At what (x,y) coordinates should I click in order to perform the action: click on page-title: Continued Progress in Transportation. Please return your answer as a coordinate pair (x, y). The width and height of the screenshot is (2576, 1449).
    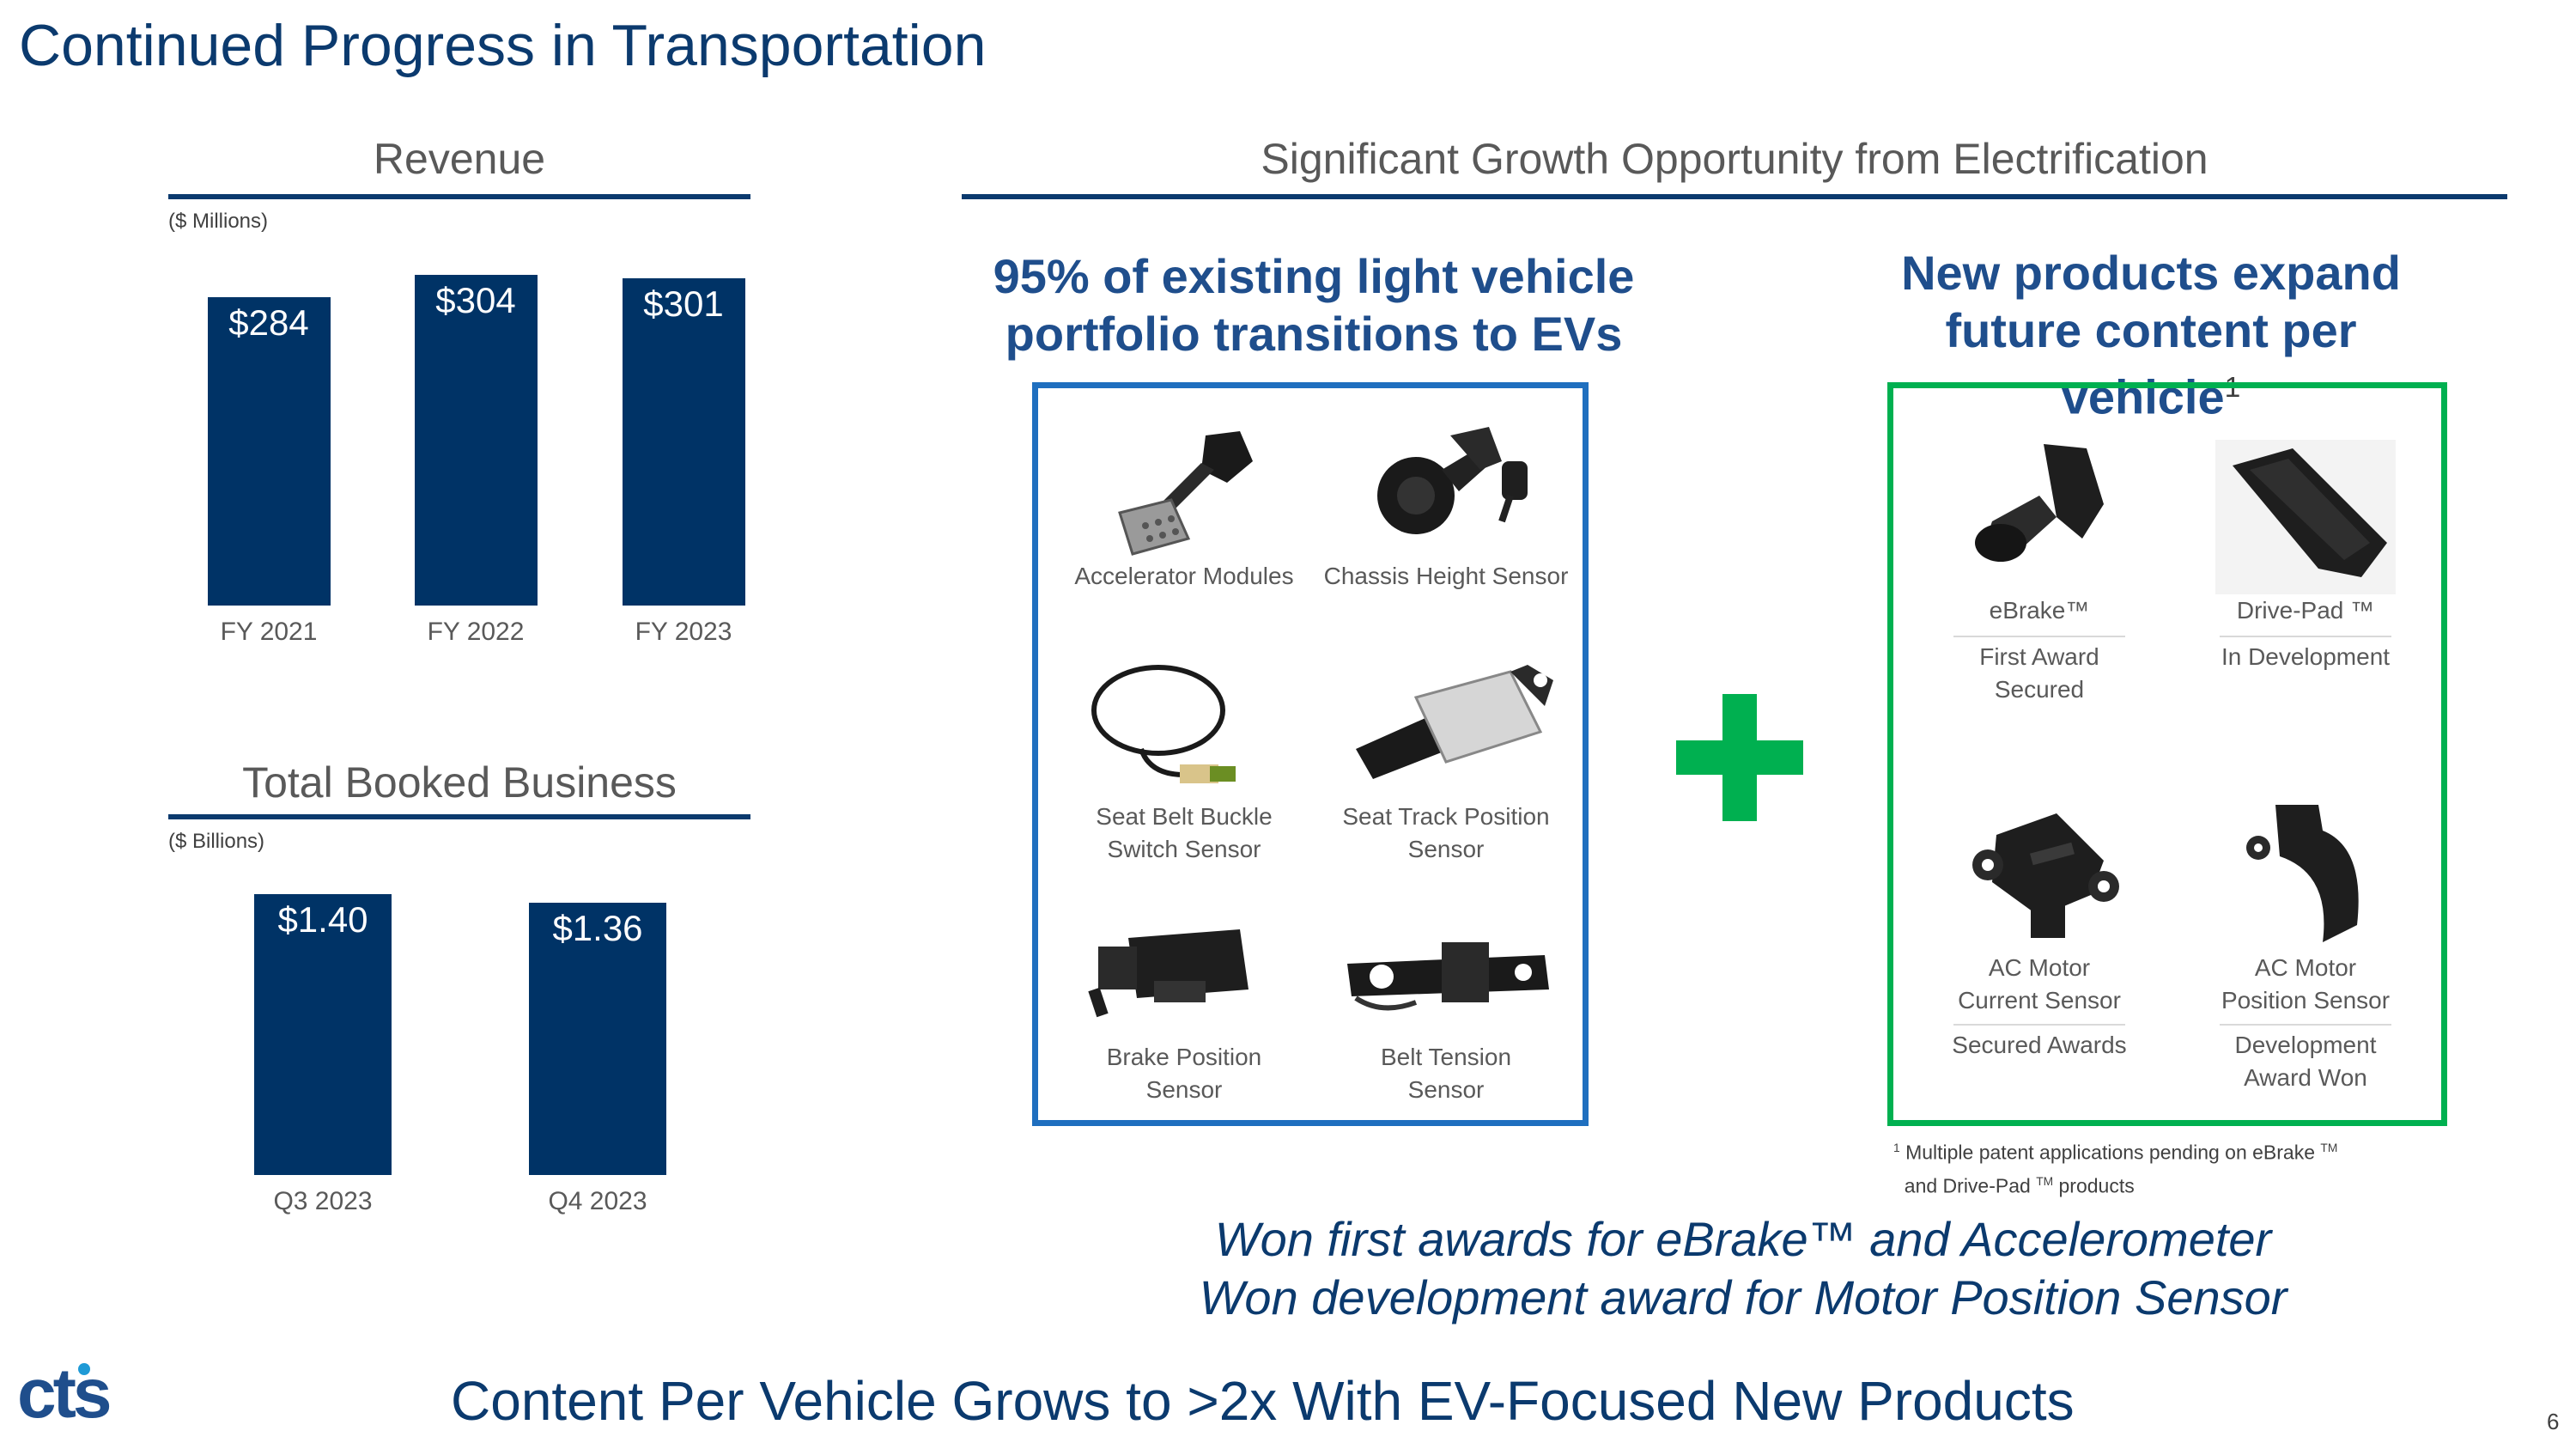
    Looking at the image, I should click on (503, 45).